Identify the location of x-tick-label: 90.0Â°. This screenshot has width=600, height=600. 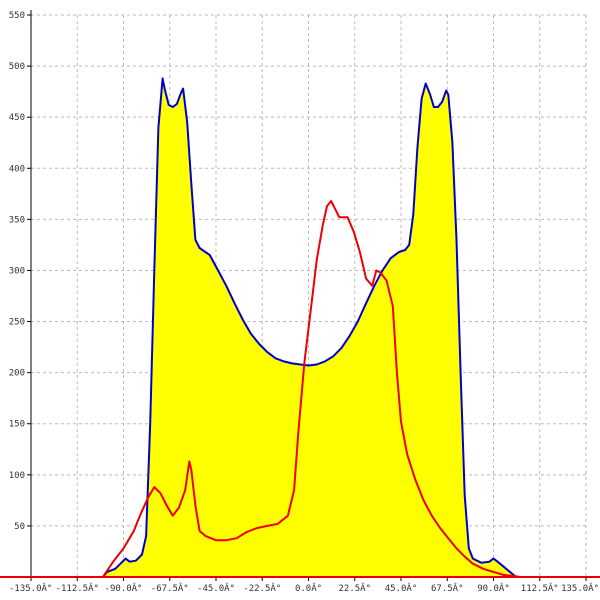
(493, 588).